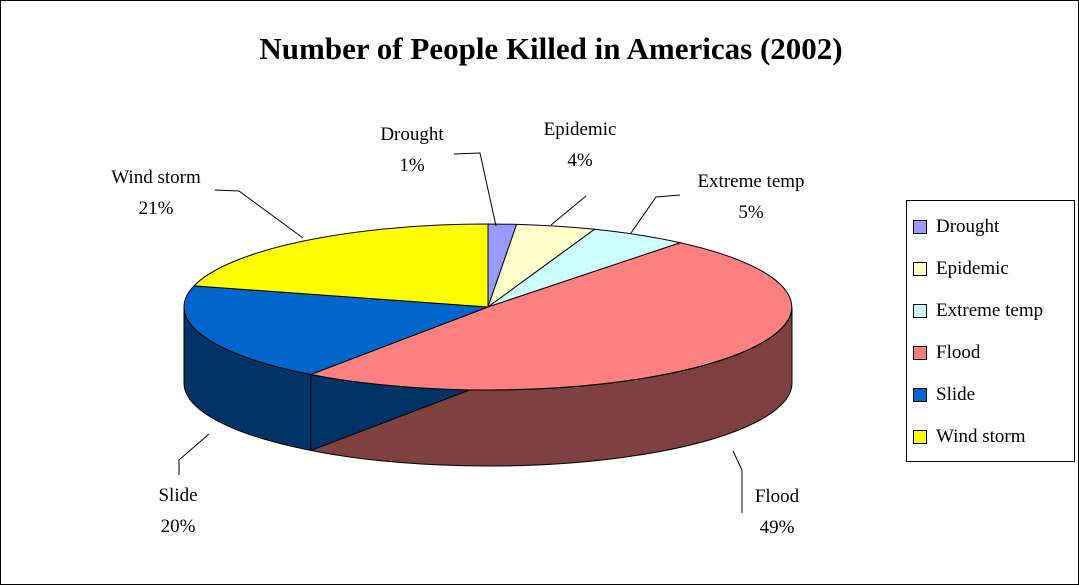 This screenshot has width=1079, height=586. Describe the element at coordinates (981, 436) in the screenshot. I see `legend-label: Wind storm` at that location.